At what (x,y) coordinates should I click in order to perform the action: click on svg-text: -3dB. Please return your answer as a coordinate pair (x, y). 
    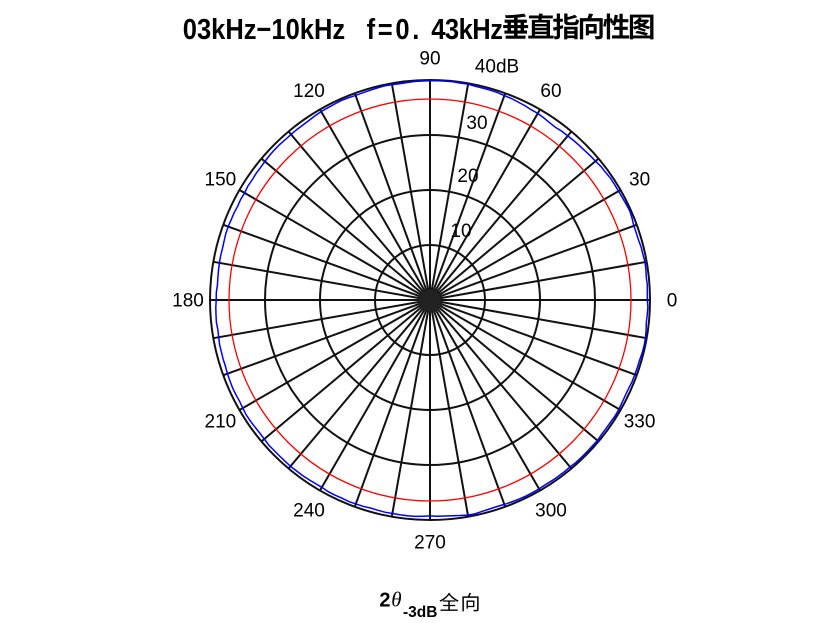
    Looking at the image, I should click on (420, 612).